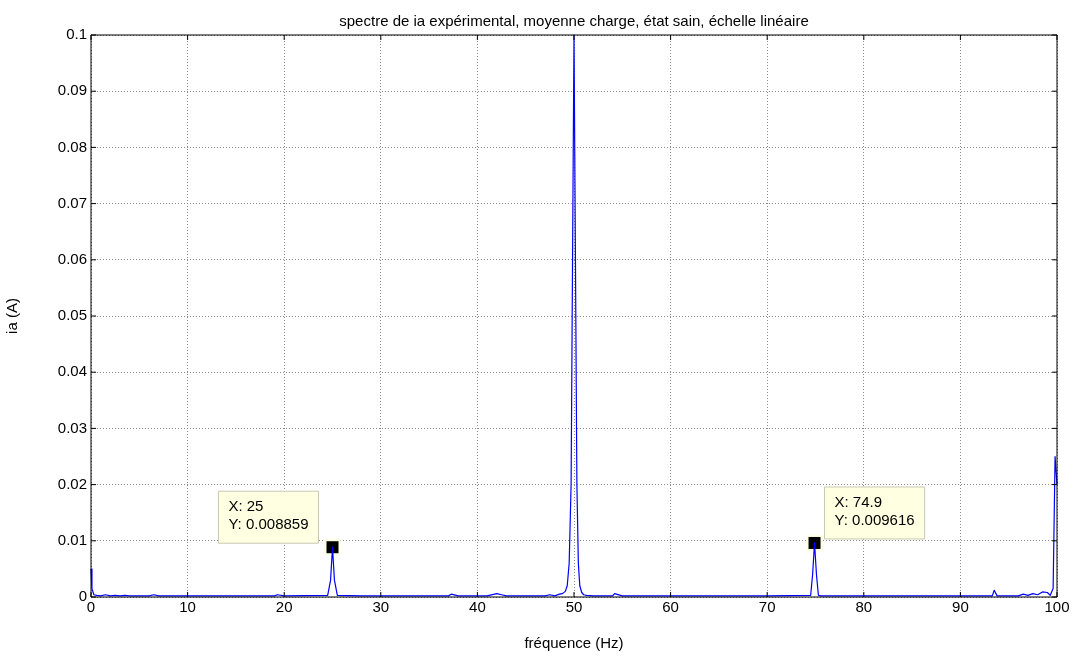 The image size is (1081, 657). What do you see at coordinates (72, 90) in the screenshot?
I see `y-tick-label: 0.09` at bounding box center [72, 90].